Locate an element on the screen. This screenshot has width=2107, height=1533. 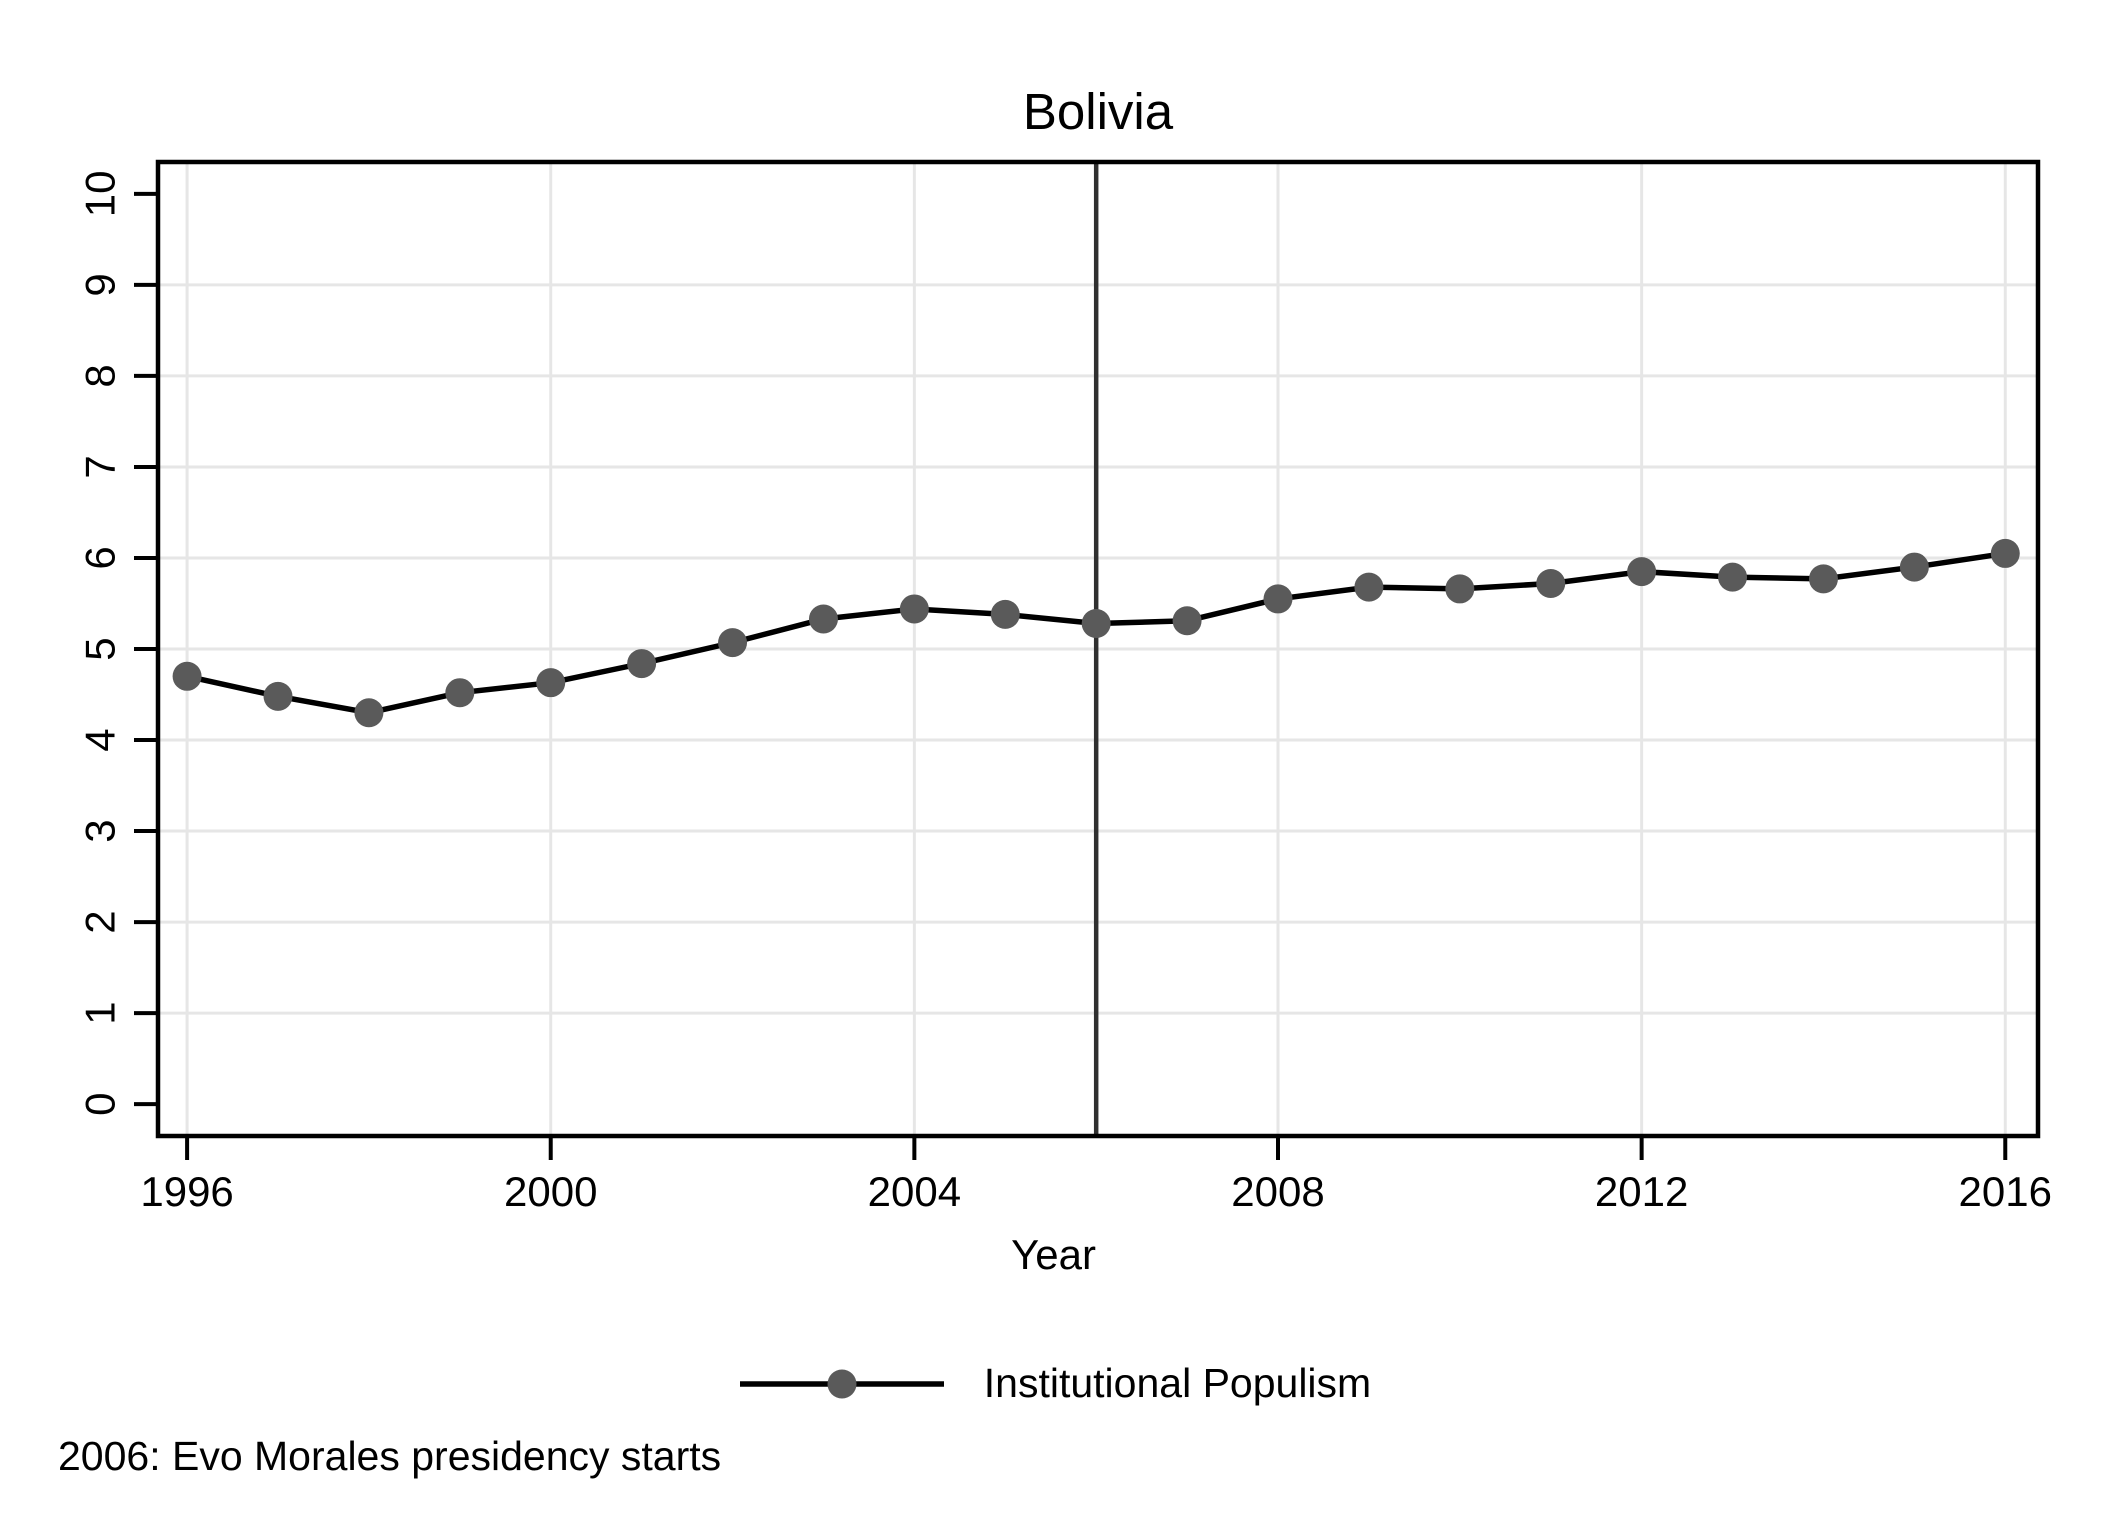
y-tick-label: 1 is located at coordinates (100, 1012).